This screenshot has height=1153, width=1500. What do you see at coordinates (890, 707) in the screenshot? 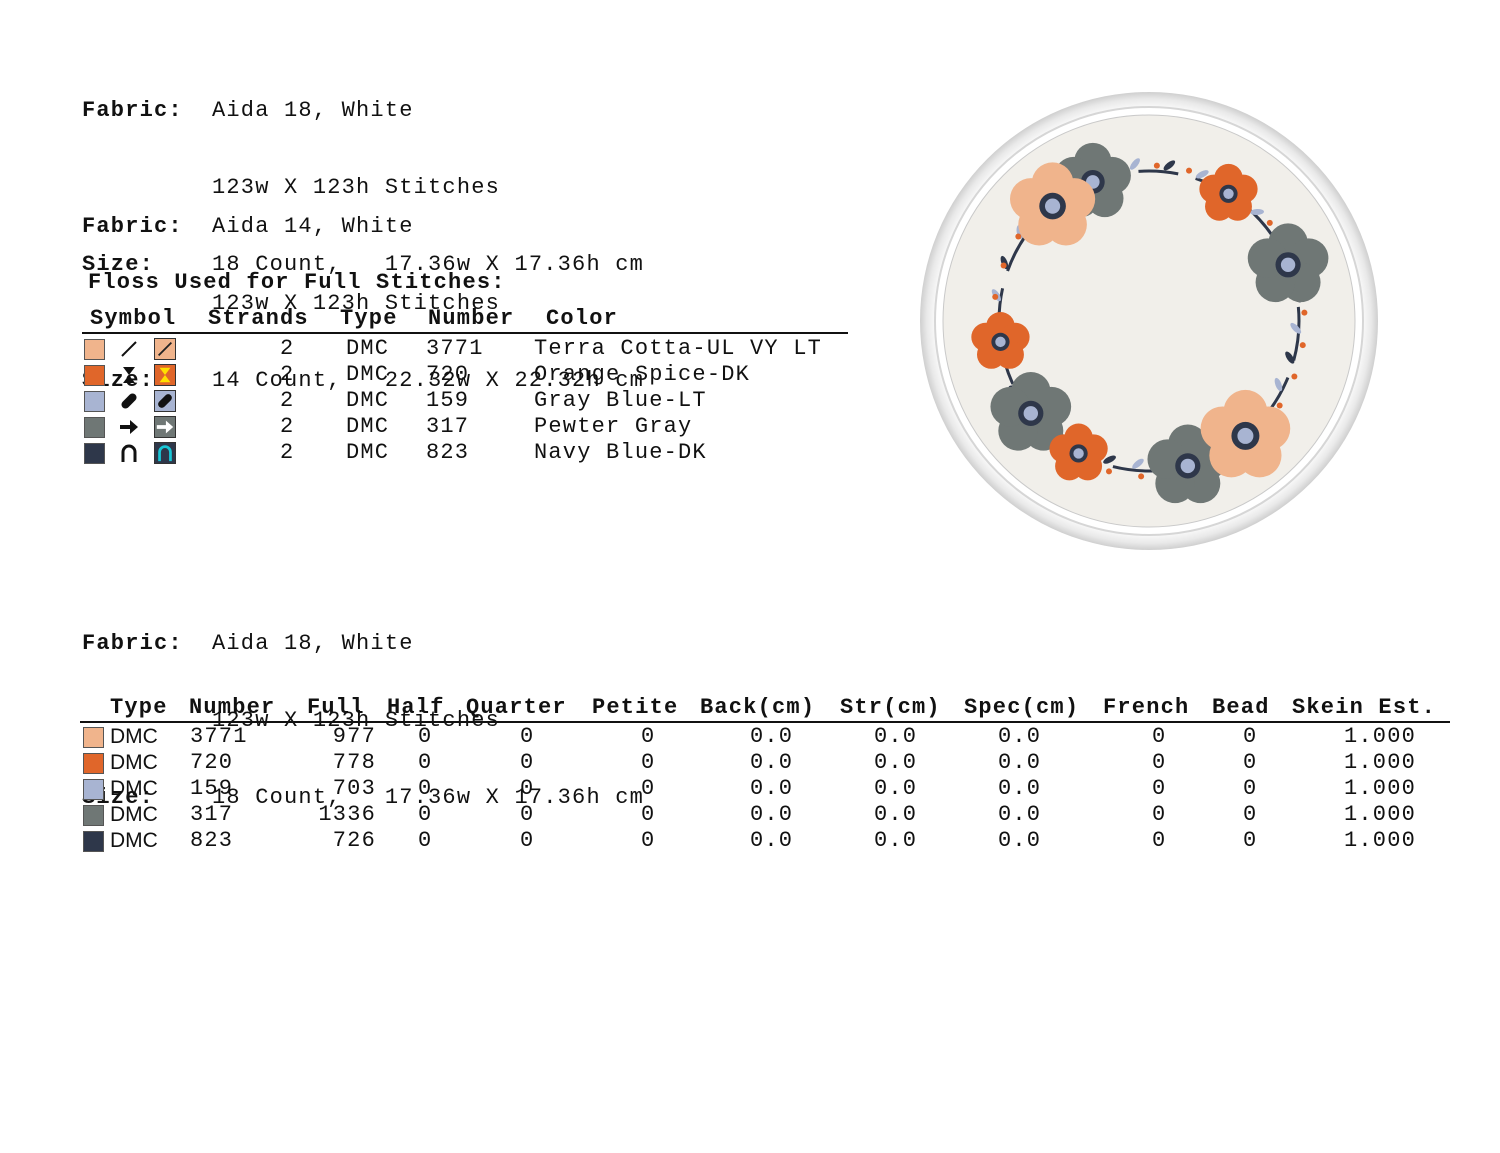
I see `header-str: Str(cm)` at bounding box center [890, 707].